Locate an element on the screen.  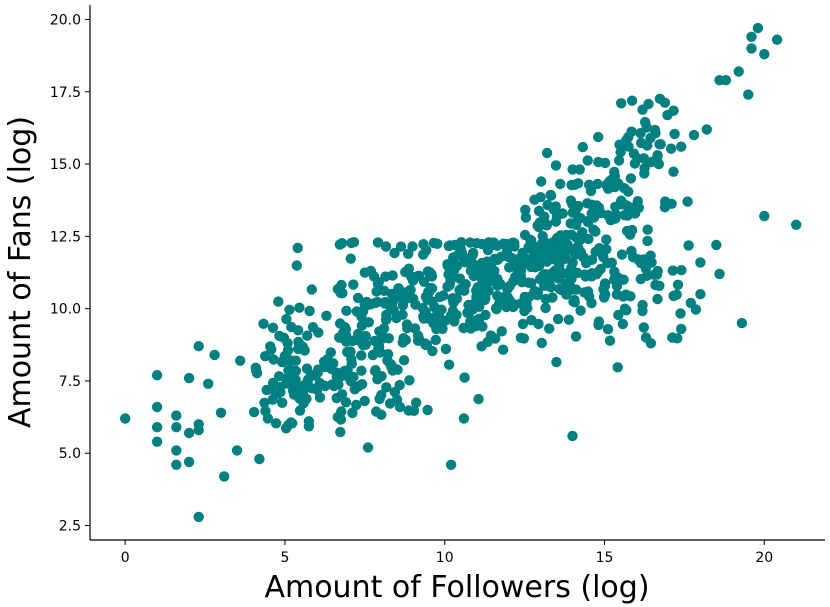
x-tick-label: 20 is located at coordinates (764, 558).